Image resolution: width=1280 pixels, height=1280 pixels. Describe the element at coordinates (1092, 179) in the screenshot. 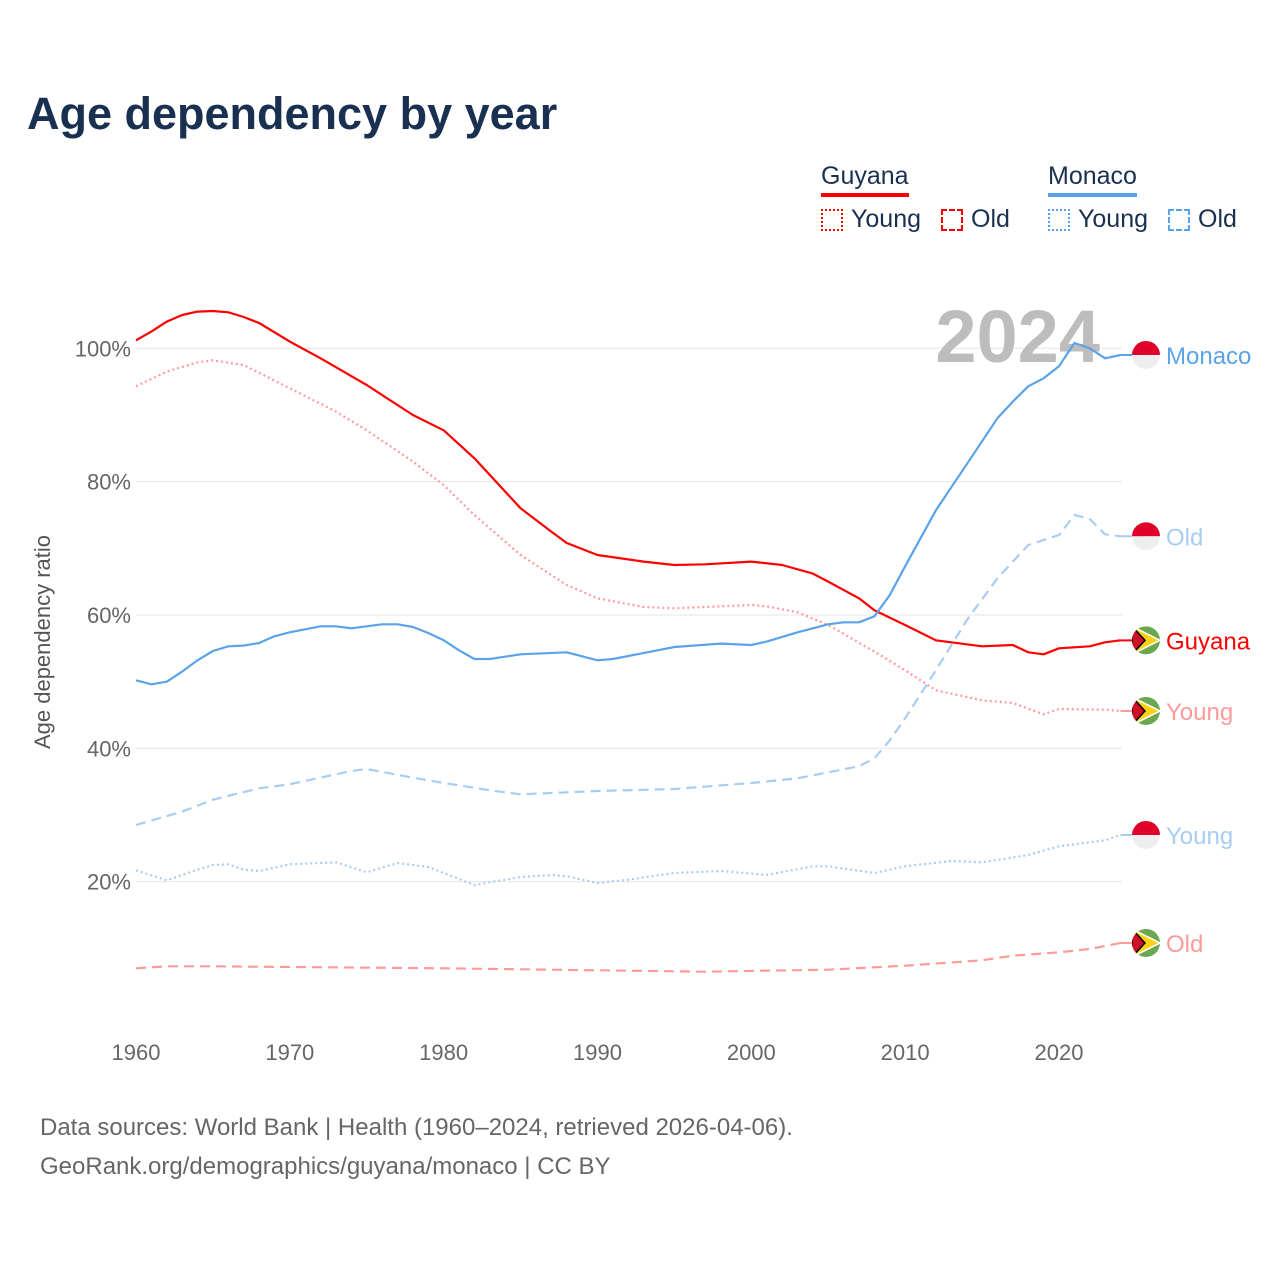

I see `legend-monaco-label: Monaco` at that location.